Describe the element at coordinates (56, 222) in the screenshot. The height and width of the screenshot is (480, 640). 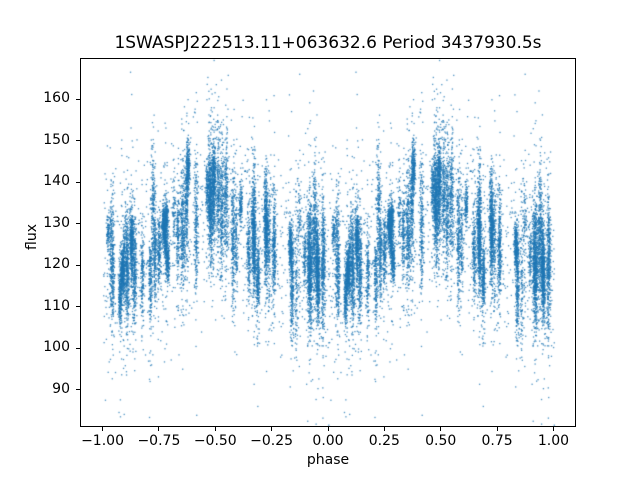
I see `y-tick-label: 130` at that location.